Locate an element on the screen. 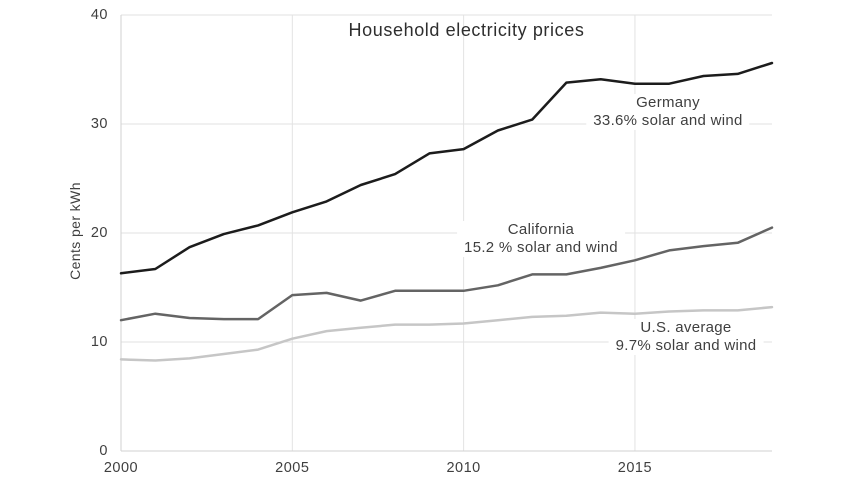  y-tick-label: 0 is located at coordinates (103, 451).